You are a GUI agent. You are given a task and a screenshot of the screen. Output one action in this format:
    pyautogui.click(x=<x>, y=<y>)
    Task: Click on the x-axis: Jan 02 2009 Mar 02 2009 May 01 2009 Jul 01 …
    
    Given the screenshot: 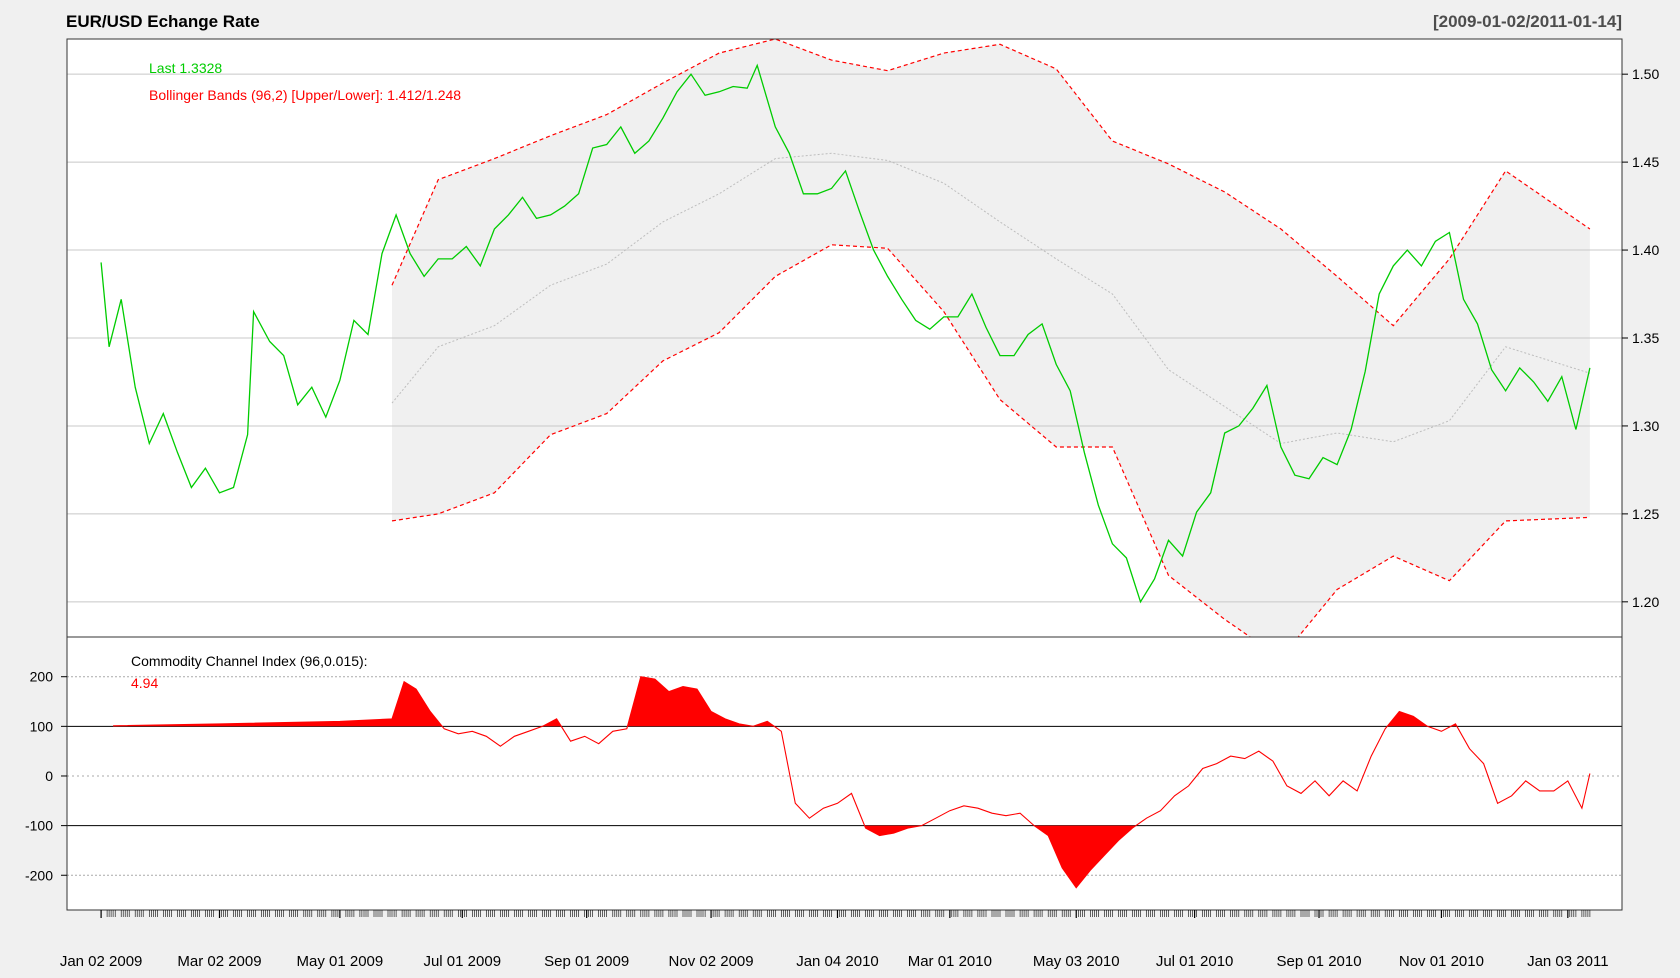 What is the action you would take?
    pyautogui.click(x=834, y=940)
    